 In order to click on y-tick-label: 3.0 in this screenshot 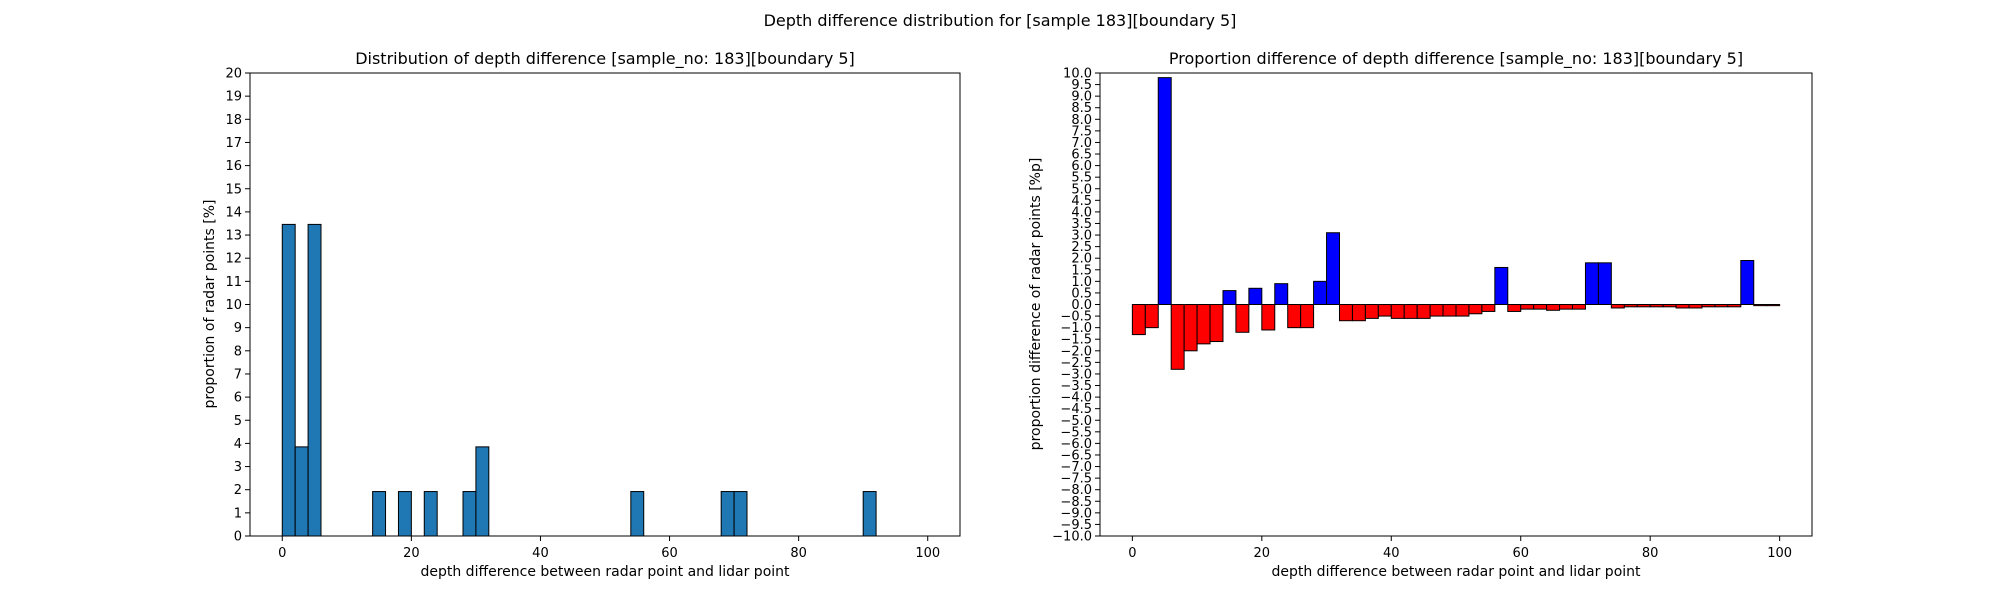, I will do `click(1081, 236)`.